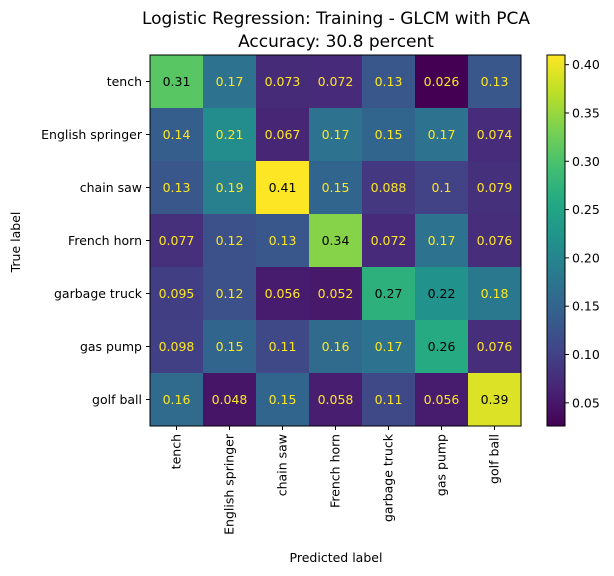 The height and width of the screenshot is (576, 614). I want to click on x-tick-label: English springer, so click(229, 484).